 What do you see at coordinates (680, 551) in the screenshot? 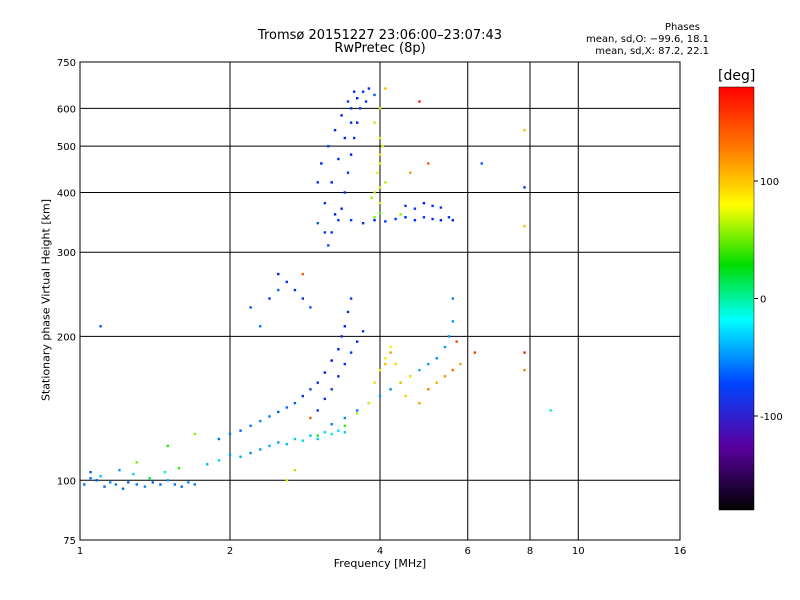
I see `x-tick-label: 16` at bounding box center [680, 551].